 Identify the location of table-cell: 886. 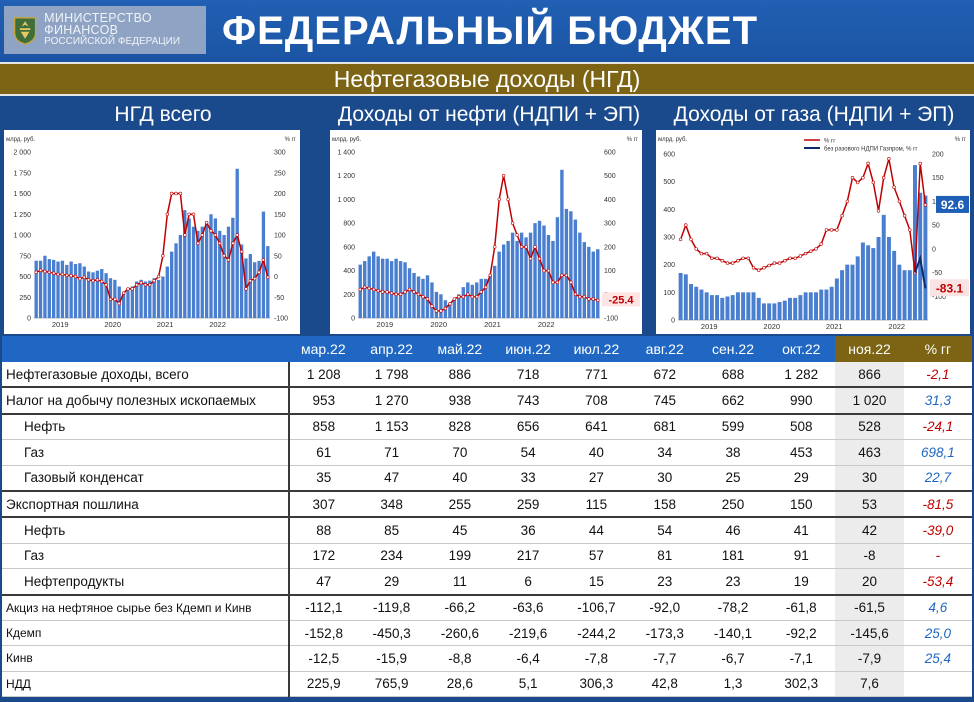
(460, 375).